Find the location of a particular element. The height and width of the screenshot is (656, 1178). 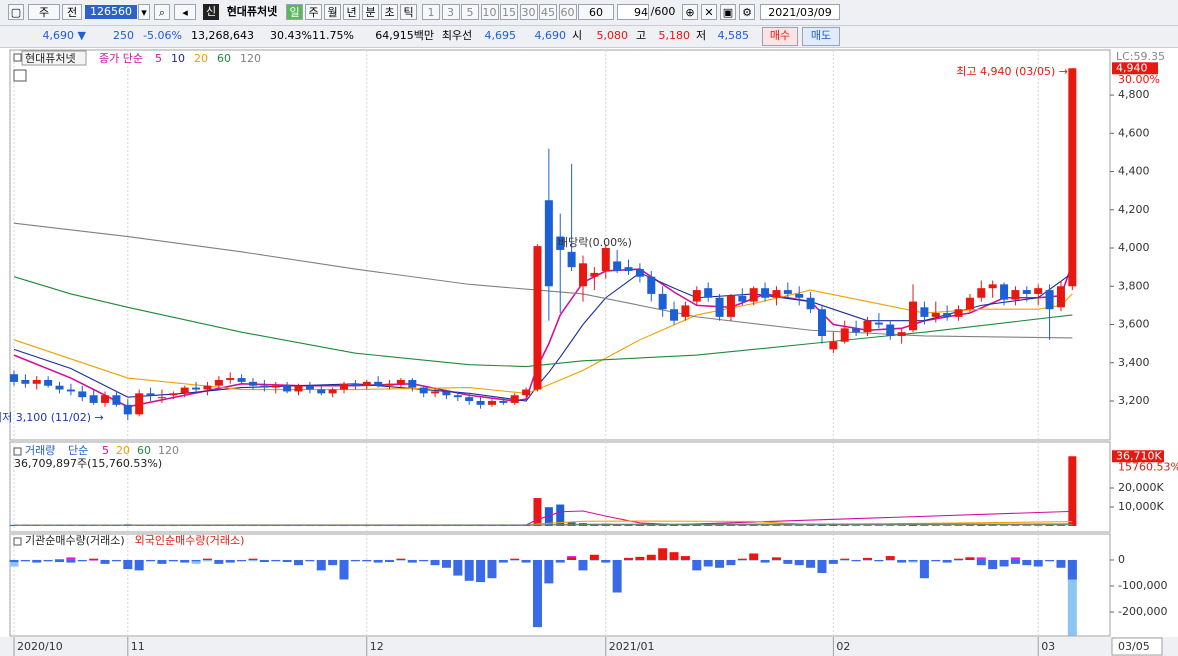

period-select: 주 is located at coordinates (44, 12).